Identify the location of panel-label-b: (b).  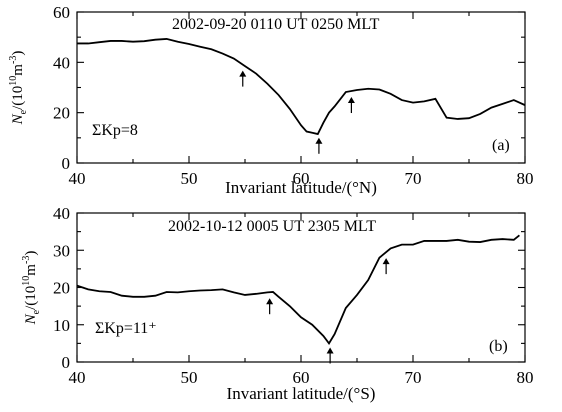
(498, 346).